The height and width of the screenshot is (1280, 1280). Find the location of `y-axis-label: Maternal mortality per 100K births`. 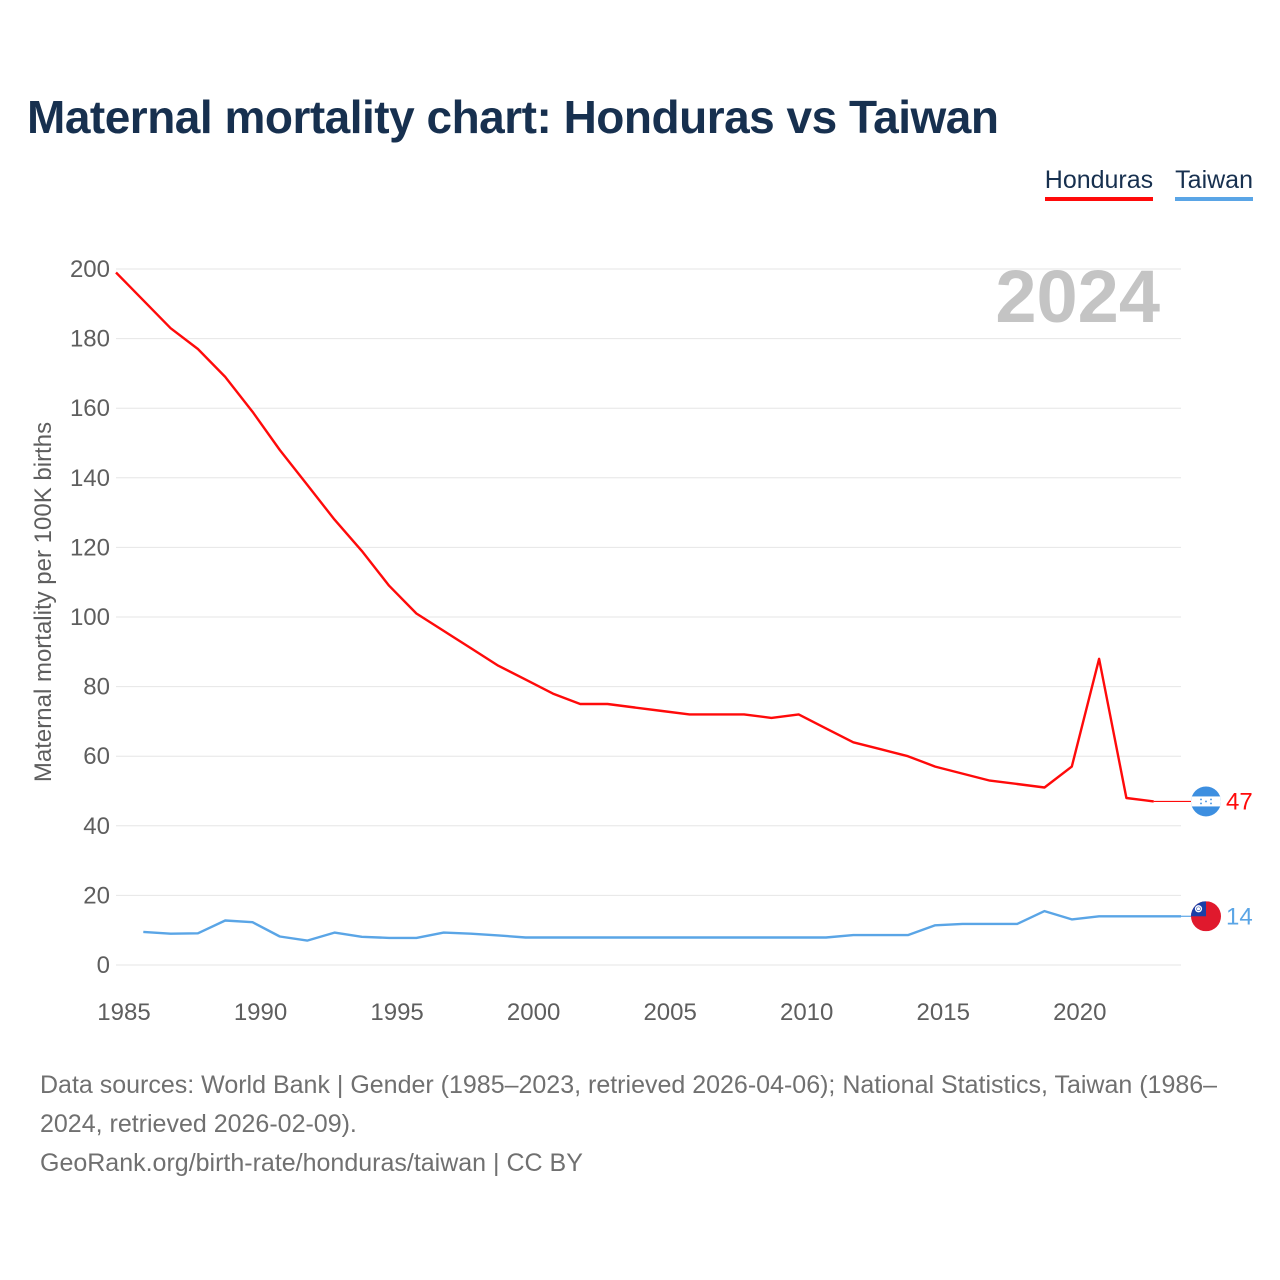

y-axis-label: Maternal mortality per 100K births is located at coordinates (43, 602).